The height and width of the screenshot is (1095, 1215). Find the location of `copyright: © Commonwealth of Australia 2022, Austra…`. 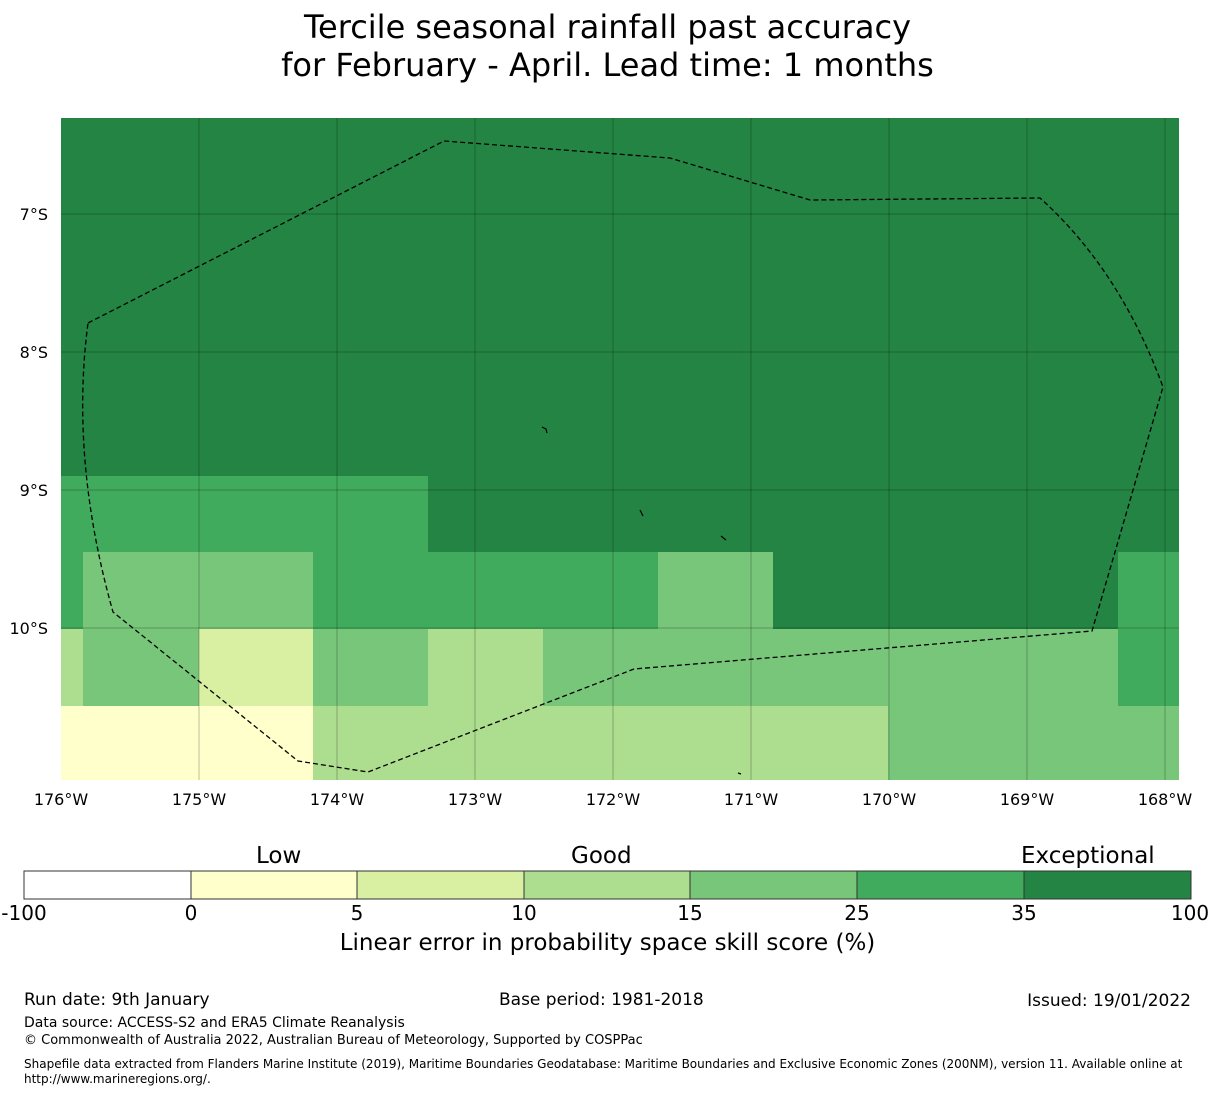

copyright: © Commonwealth of Australia 2022, Austra… is located at coordinates (333, 1040).